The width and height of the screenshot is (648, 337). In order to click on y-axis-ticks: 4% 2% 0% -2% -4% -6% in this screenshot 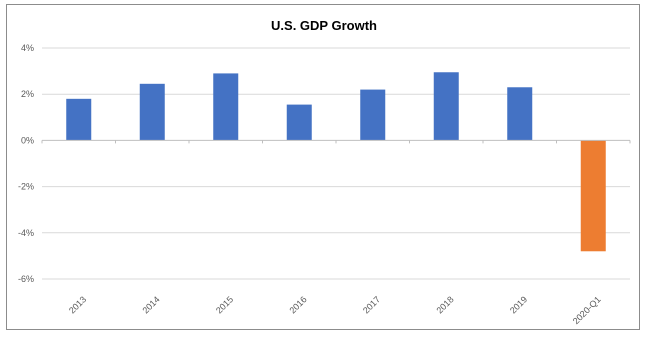, I will do `click(26, 163)`.